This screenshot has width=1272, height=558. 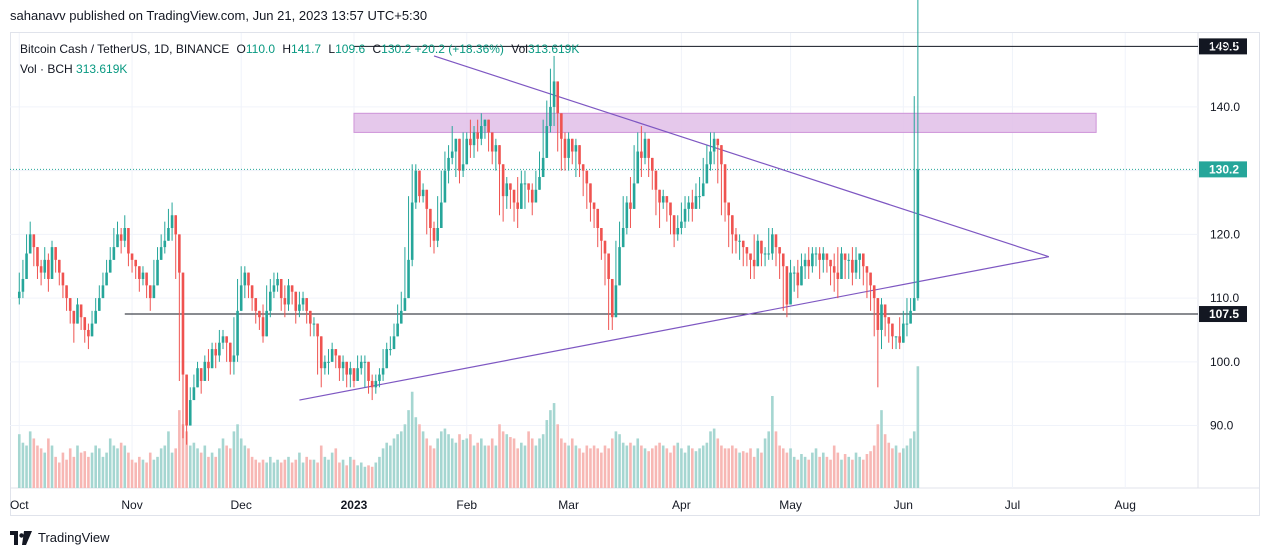 I want to click on y-tick-label: 120.0, so click(x=1225, y=234).